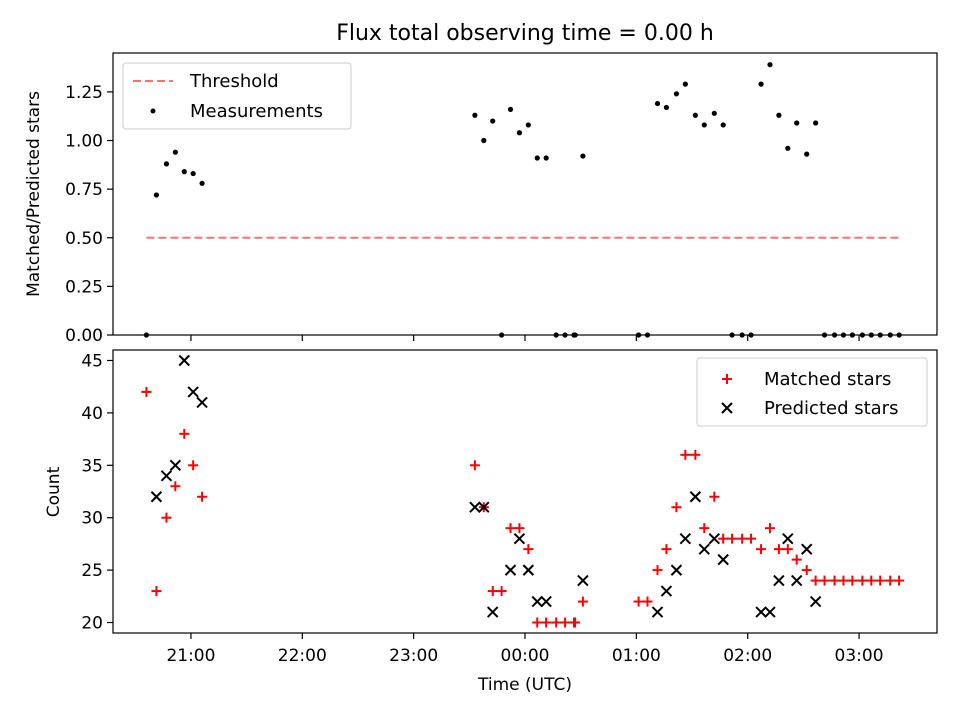  What do you see at coordinates (827, 379) in the screenshot?
I see `legend-matched-label: Matched stars` at bounding box center [827, 379].